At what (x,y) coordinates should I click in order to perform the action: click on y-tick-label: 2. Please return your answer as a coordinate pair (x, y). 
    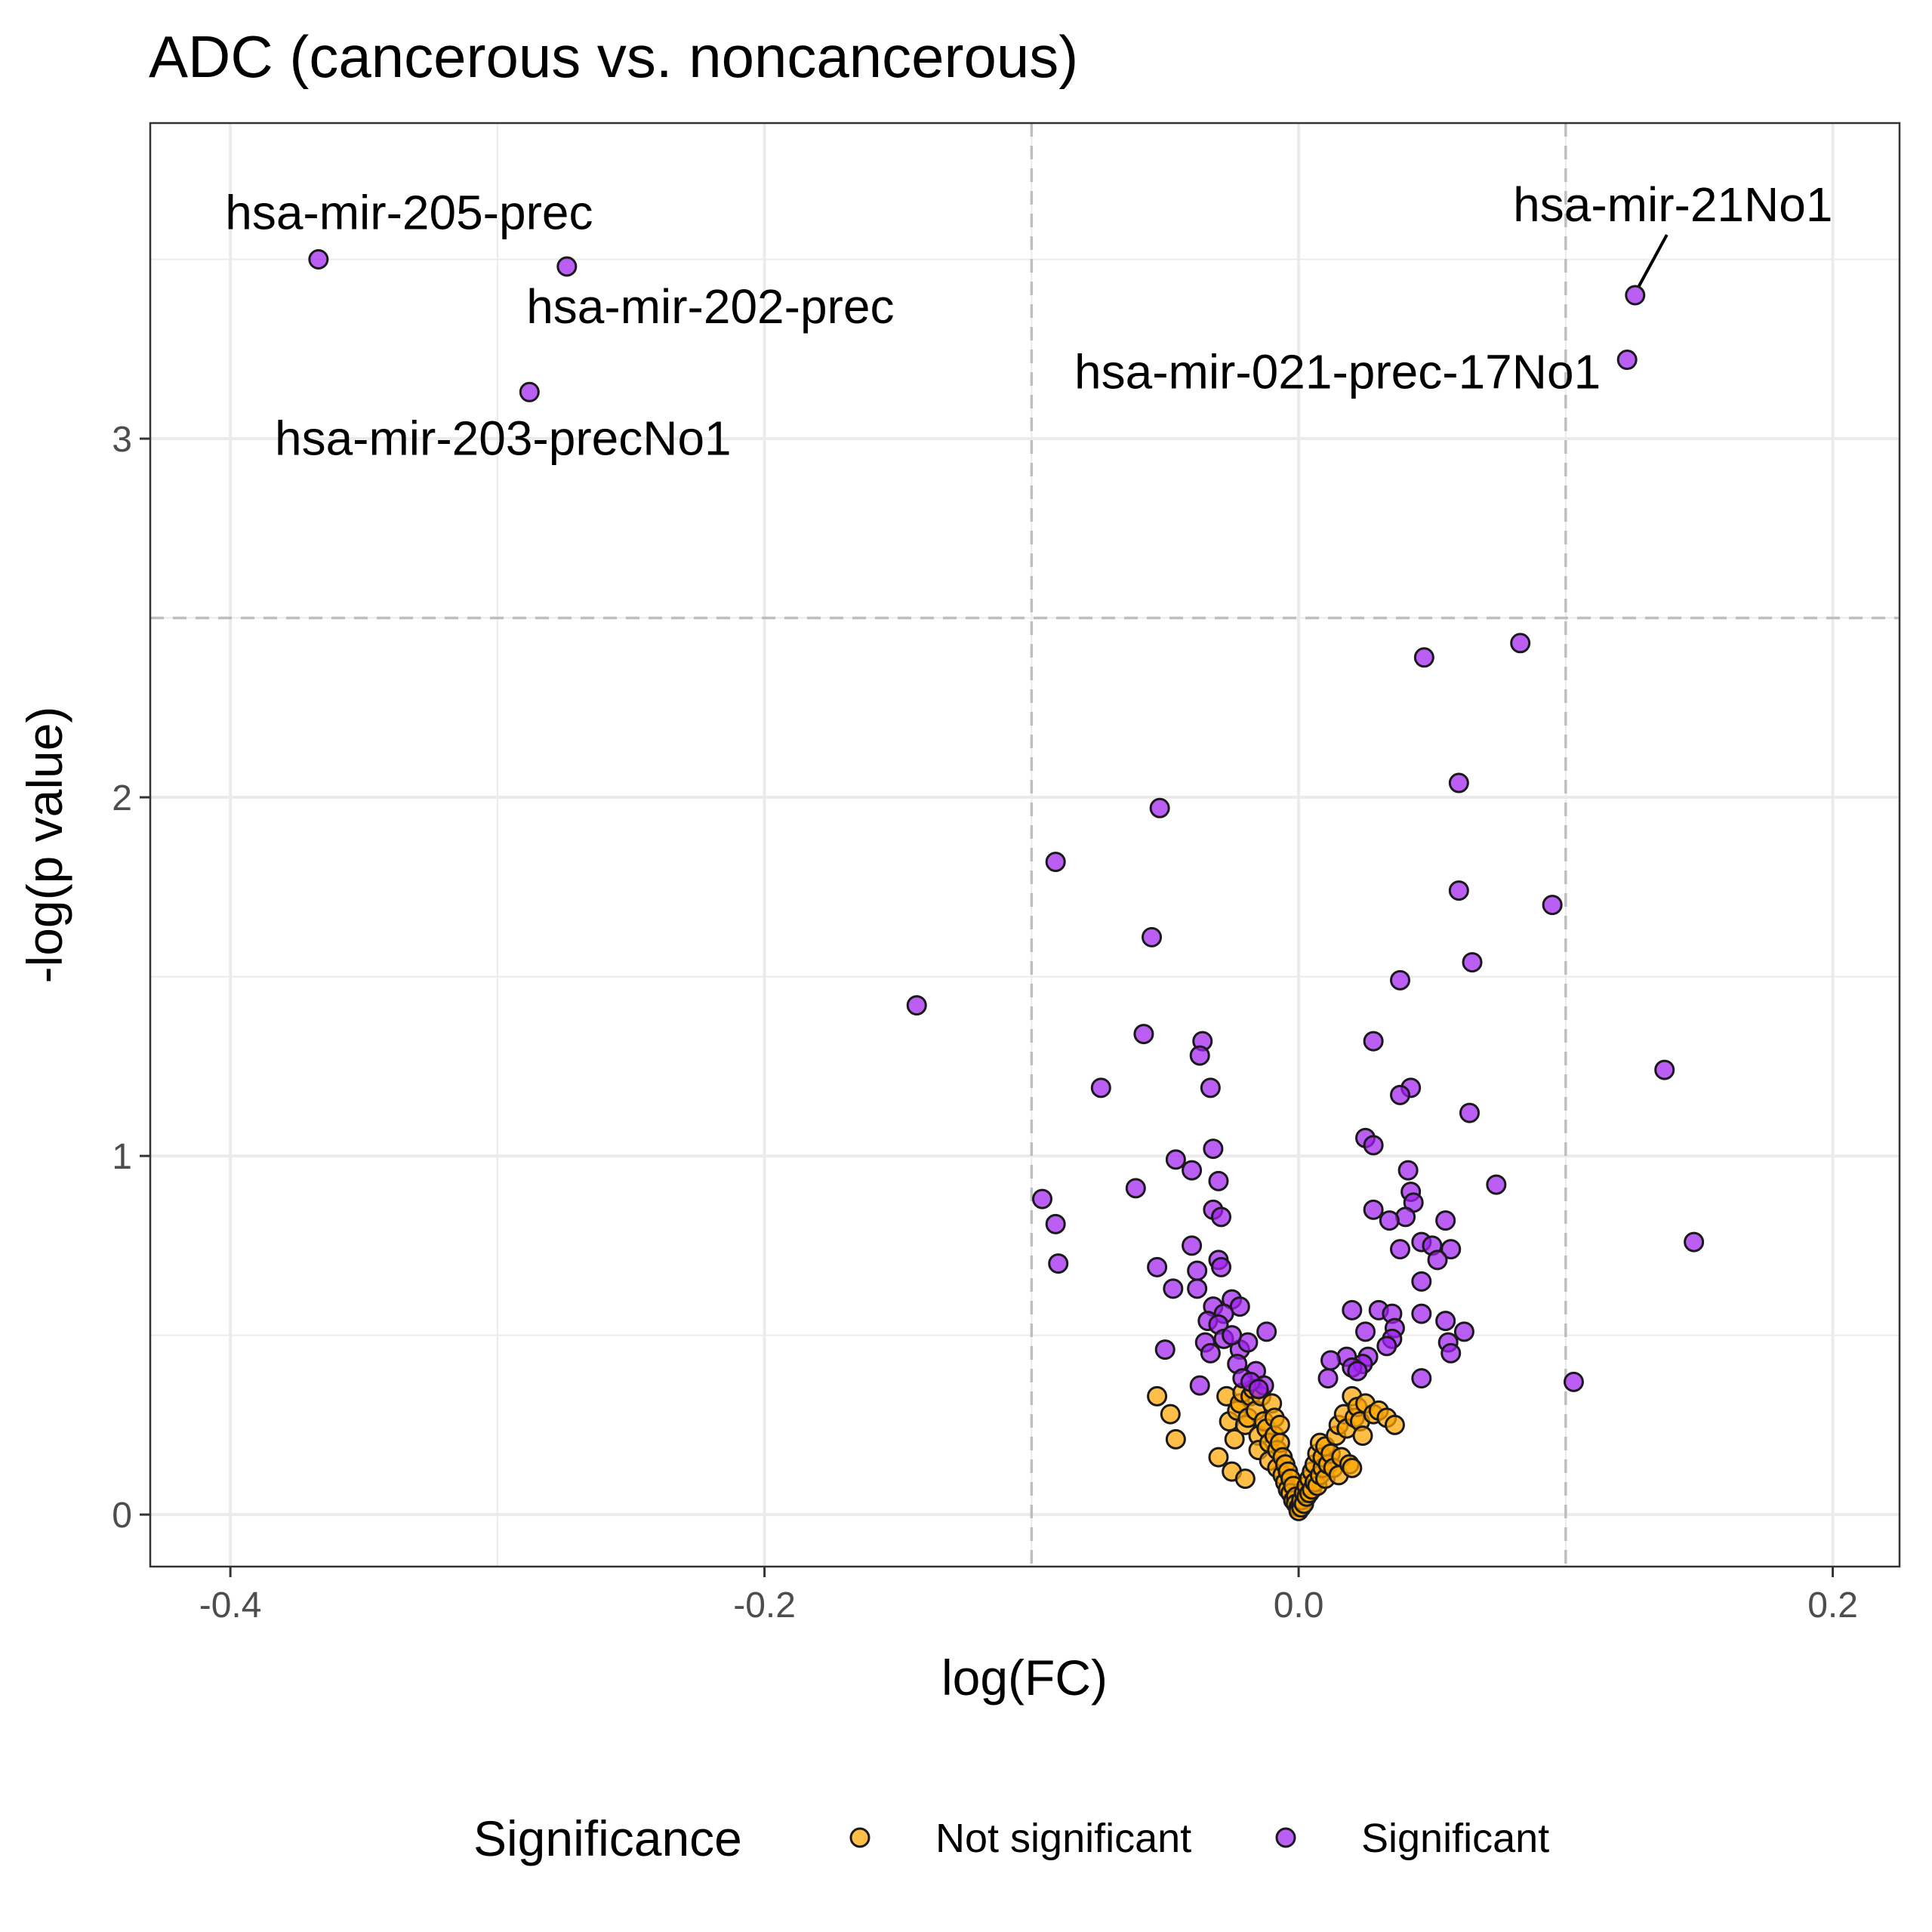
    Looking at the image, I should click on (122, 798).